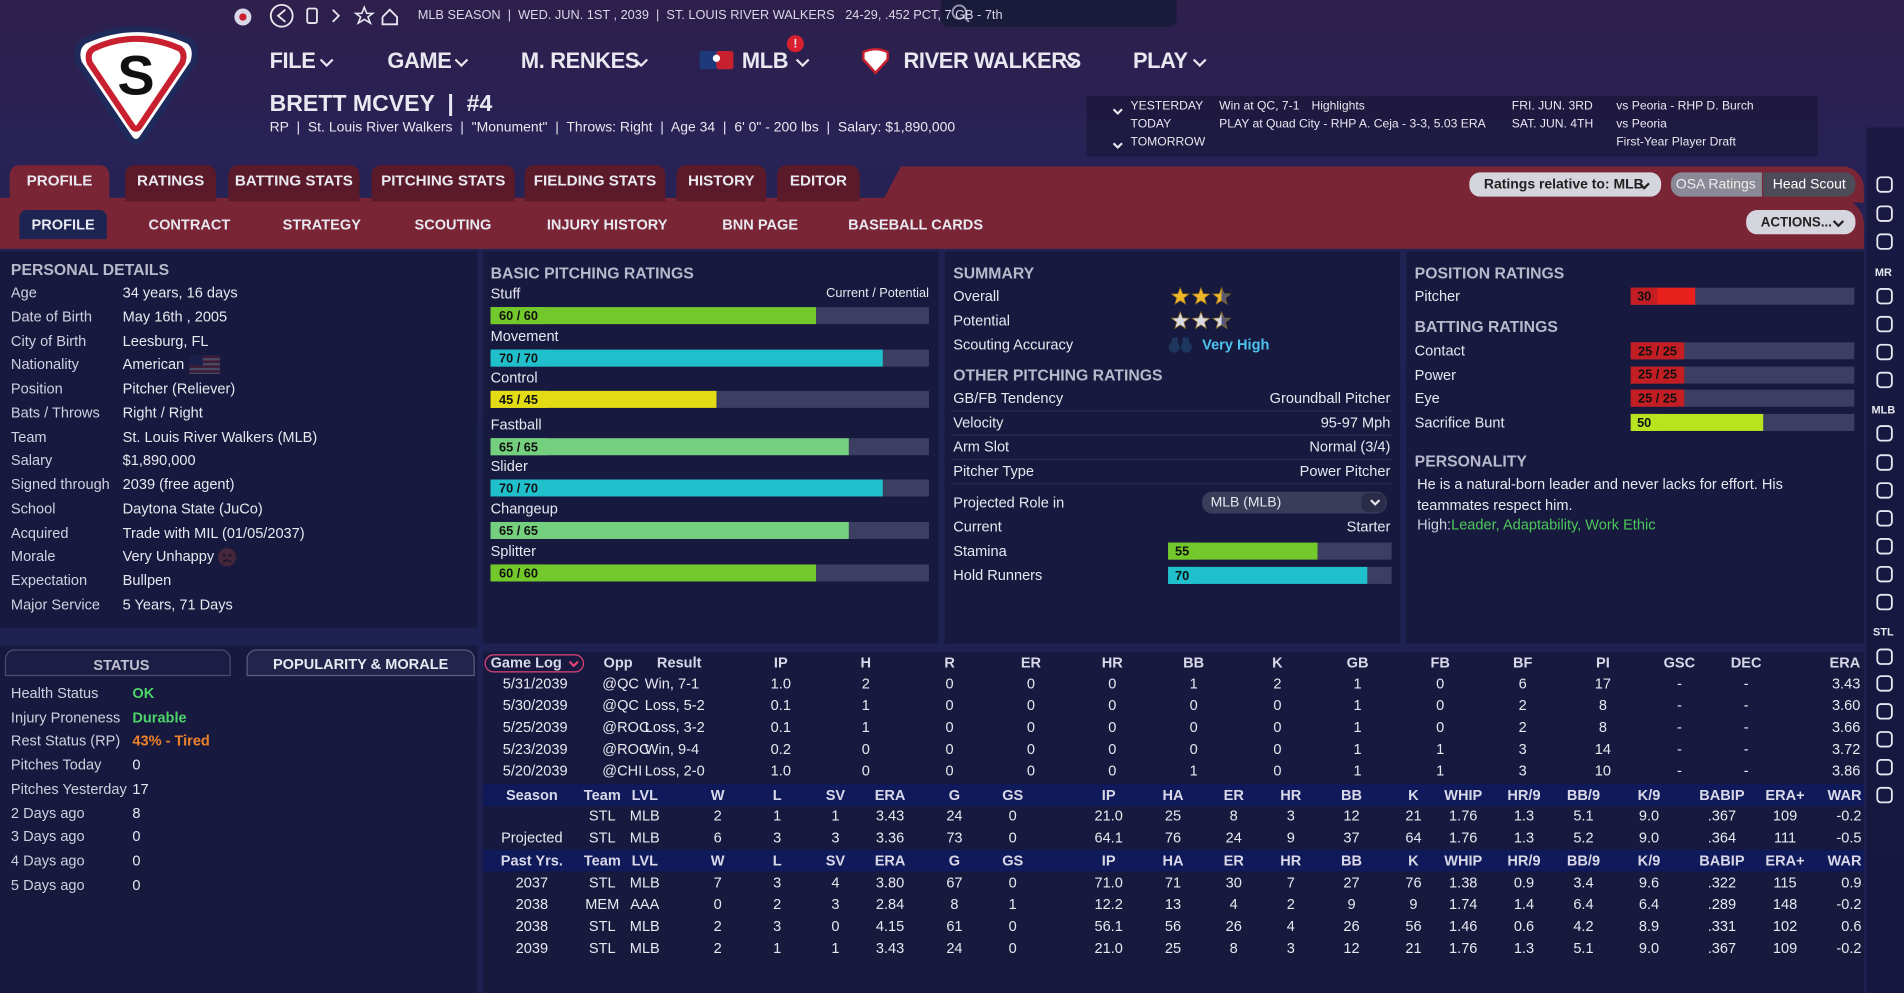 The image size is (1904, 993). I want to click on summary-label: Overall, so click(976, 296).